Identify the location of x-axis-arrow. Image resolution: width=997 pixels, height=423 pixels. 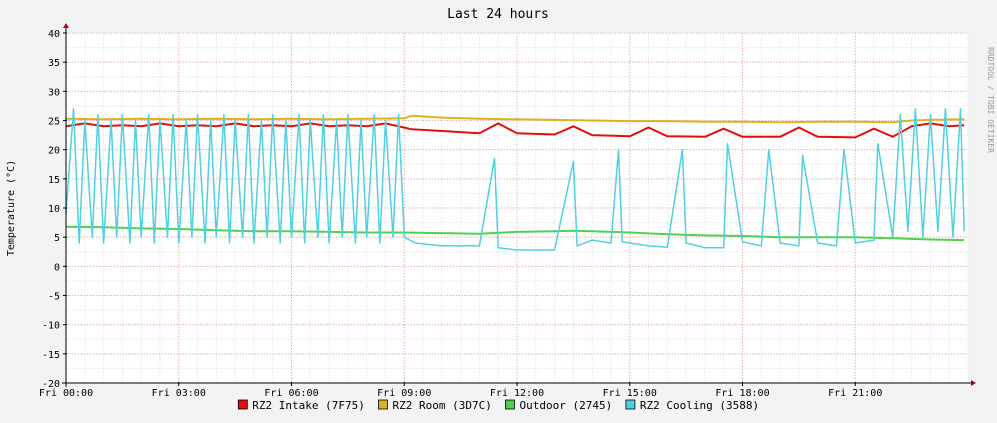
(973, 383).